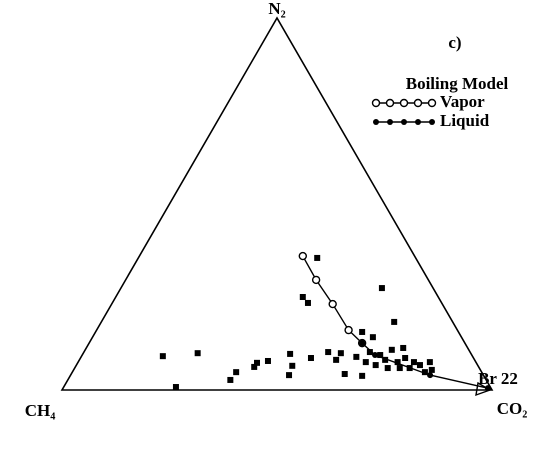  Describe the element at coordinates (457, 83) in the screenshot. I see `legend-title: Boiling Model` at that location.